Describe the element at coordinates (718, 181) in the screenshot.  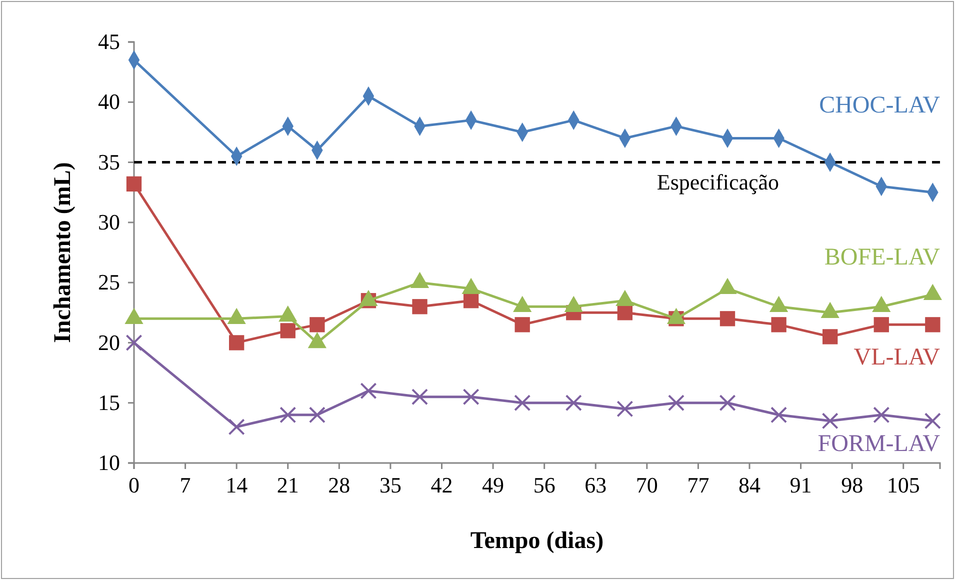
I see `ref-line-label: Especificação` at that location.